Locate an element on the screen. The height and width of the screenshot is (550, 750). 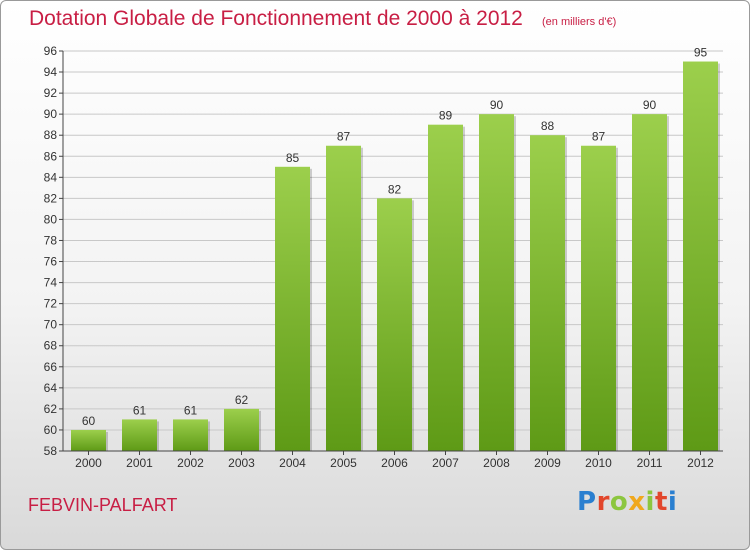
y-tick-label: 70 is located at coordinates (51, 325).